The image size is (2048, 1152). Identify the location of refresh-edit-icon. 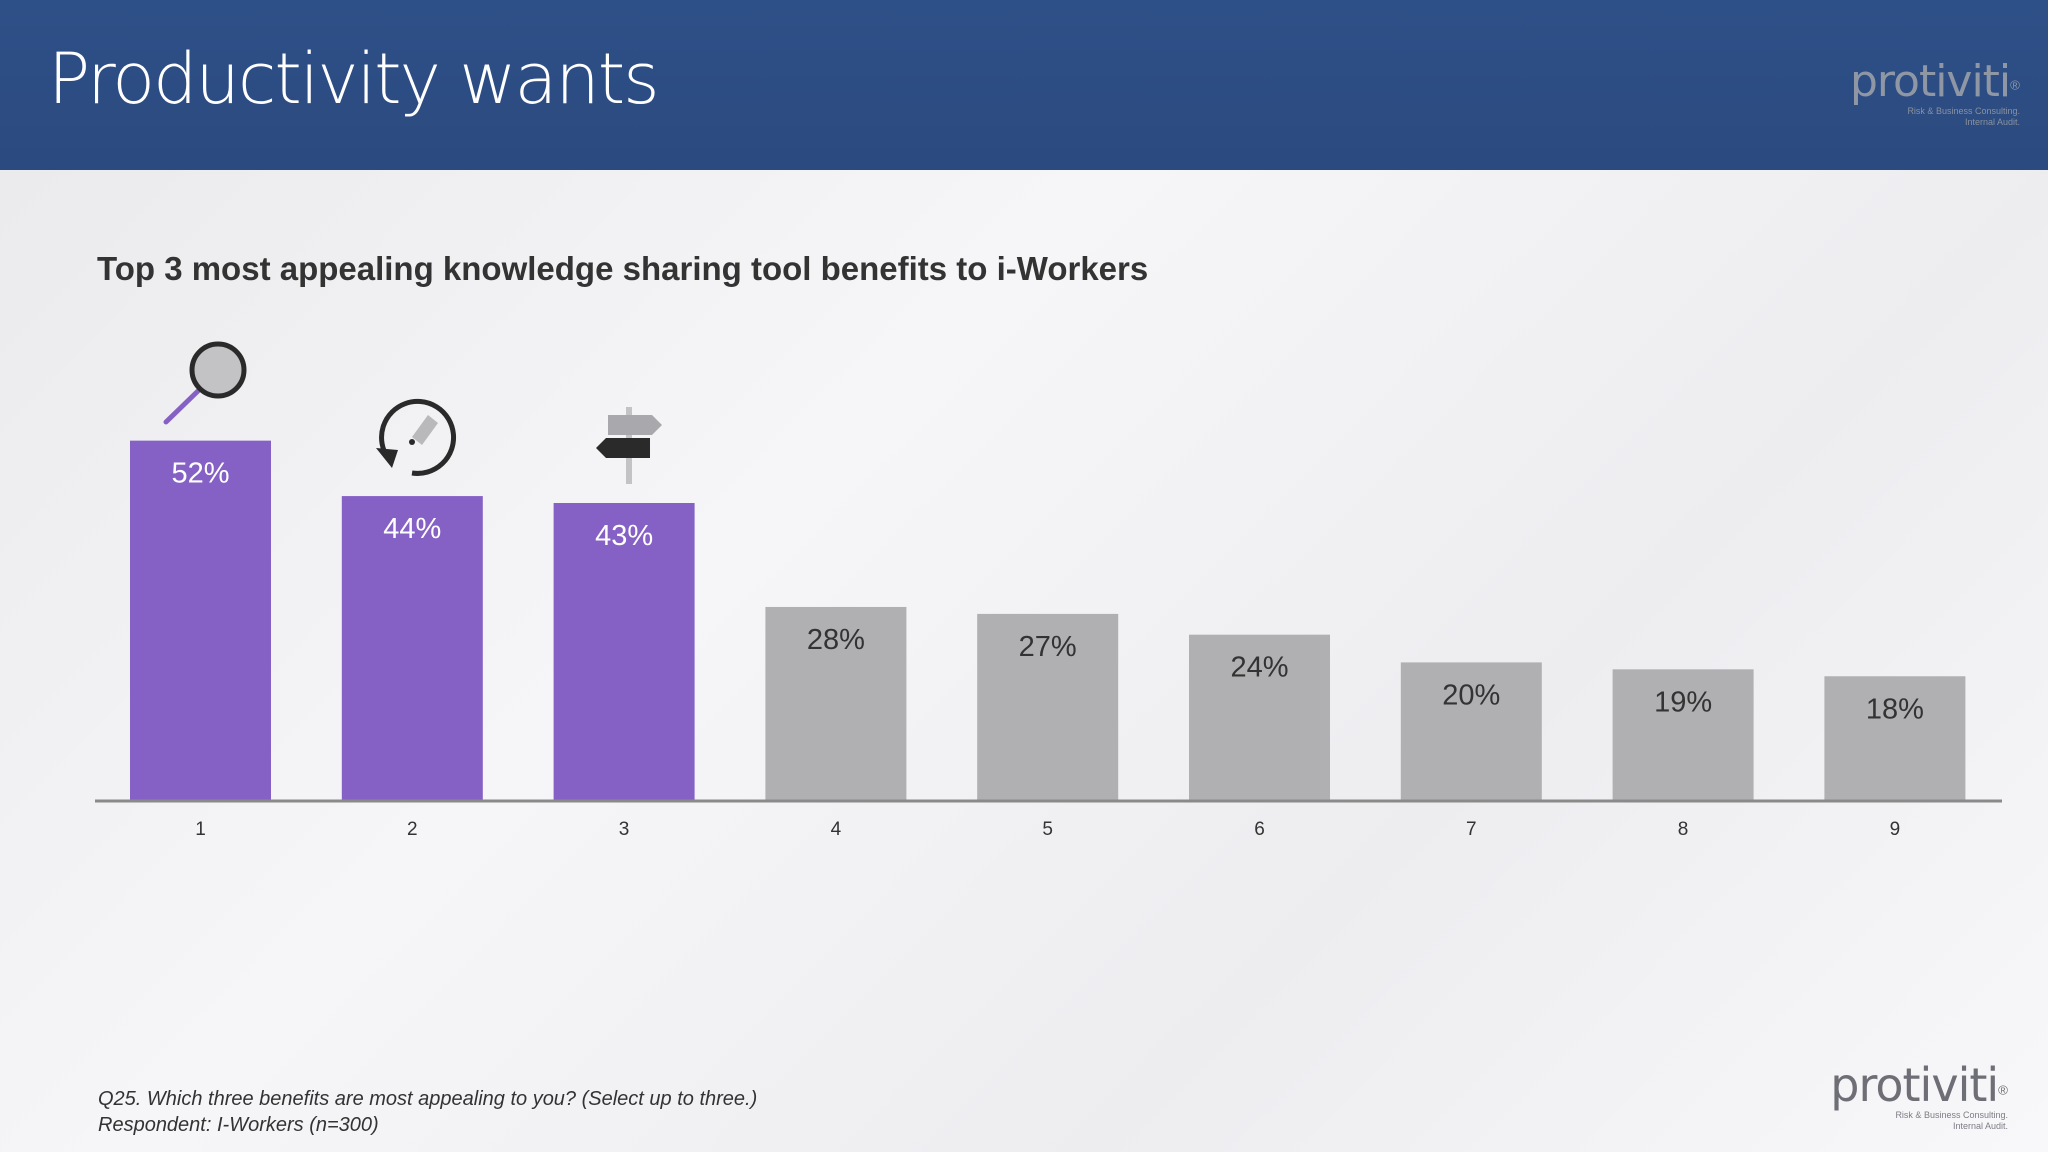
(416, 437).